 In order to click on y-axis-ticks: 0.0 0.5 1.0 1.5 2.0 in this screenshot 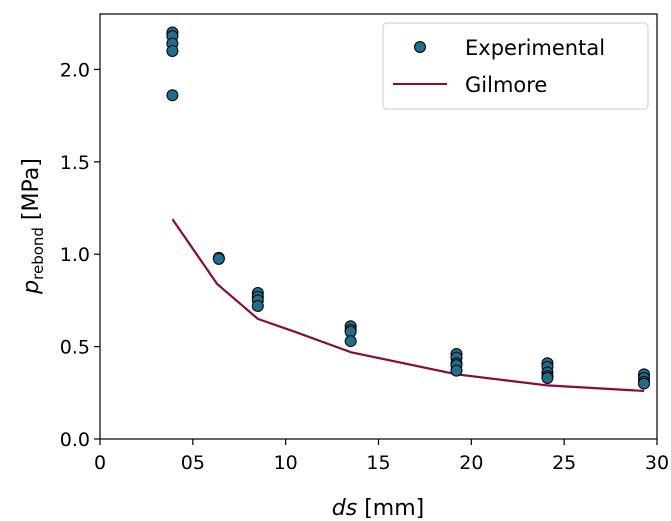, I will do `click(80, 255)`.